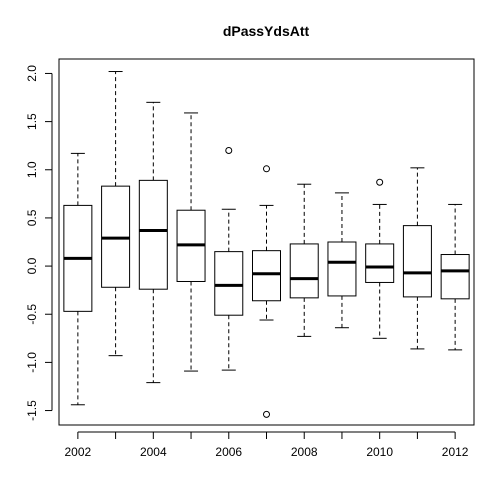 This screenshot has width=504, height=504. I want to click on y-tick-label: -1.0, so click(32, 362).